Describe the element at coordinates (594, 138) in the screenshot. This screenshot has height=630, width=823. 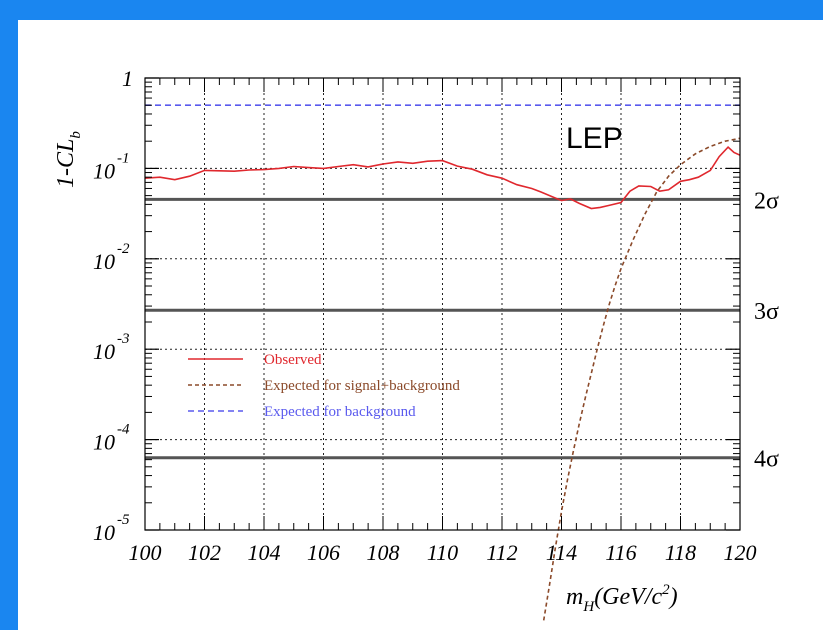
I see `annotation-lep: LEP` at that location.